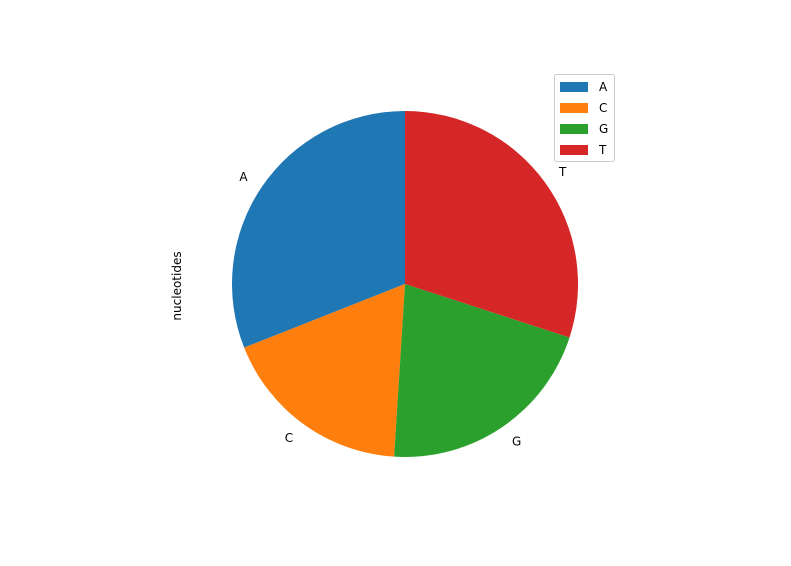  I want to click on legend-swatch-c, so click(574, 108).